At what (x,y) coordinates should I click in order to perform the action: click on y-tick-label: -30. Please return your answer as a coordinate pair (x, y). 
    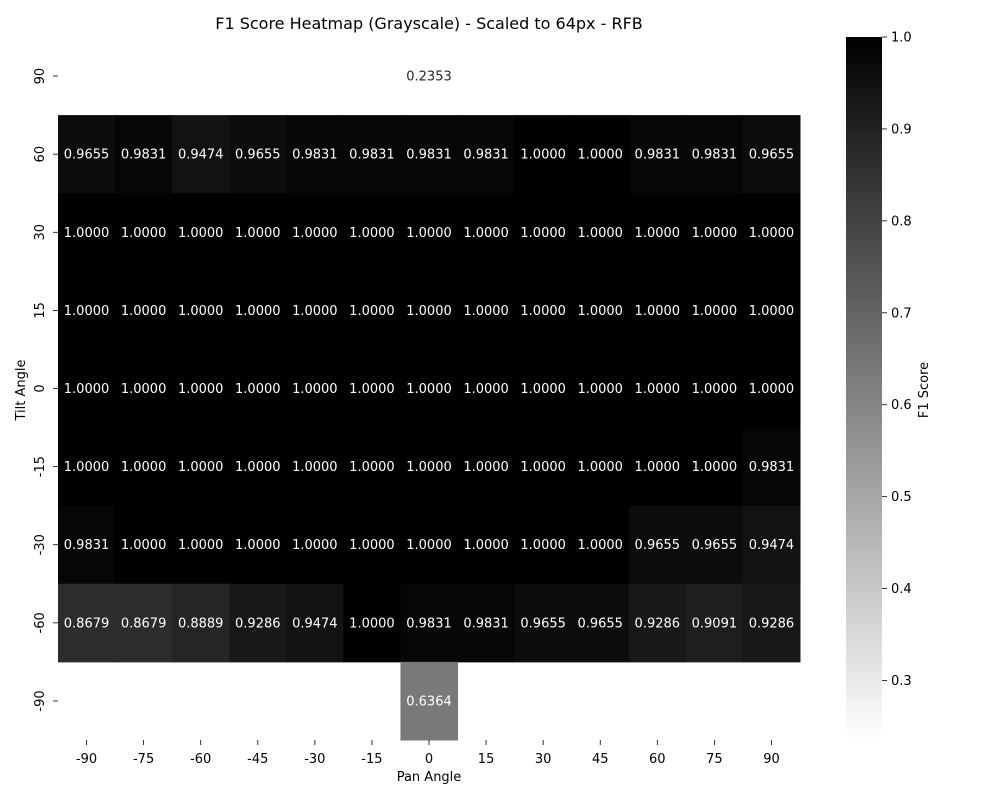
    Looking at the image, I should click on (40, 544).